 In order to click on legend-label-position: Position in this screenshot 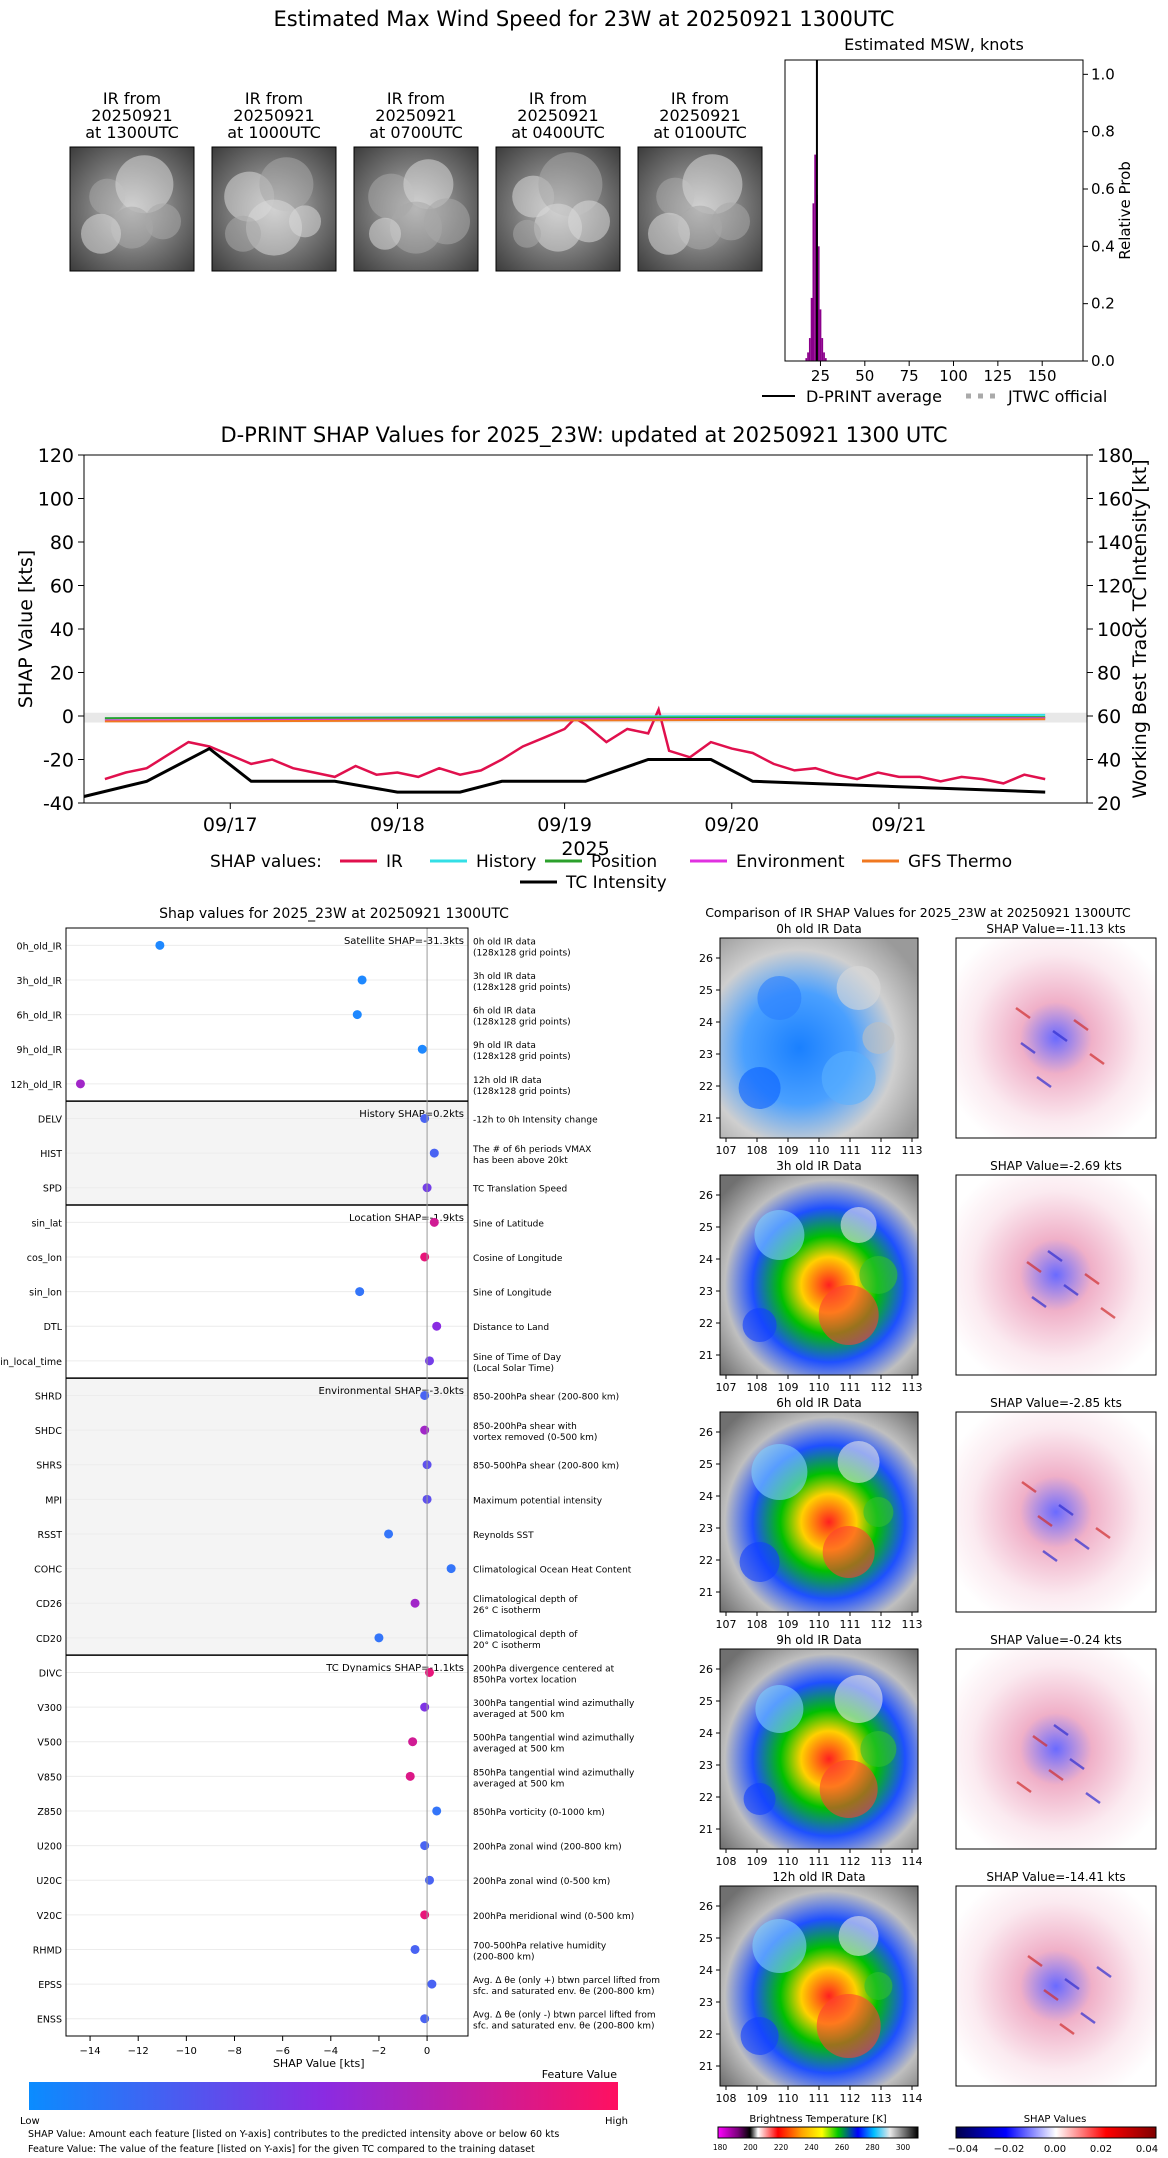, I will do `click(624, 862)`.